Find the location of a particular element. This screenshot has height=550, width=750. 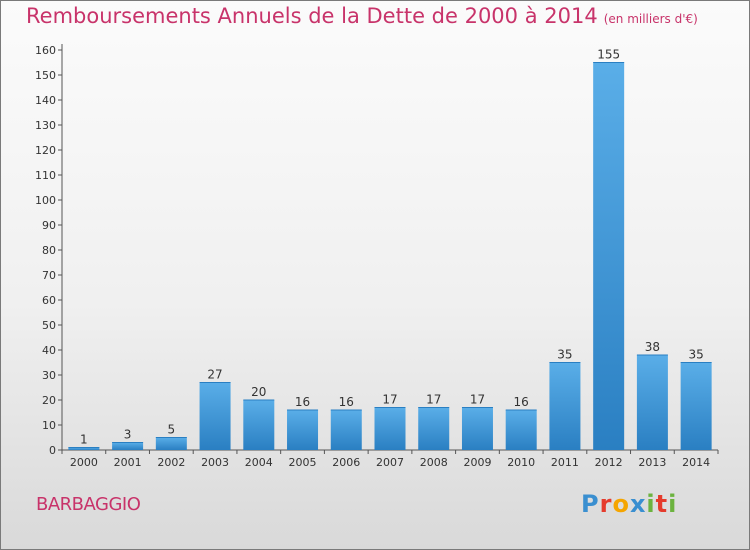

x-tick-label: 2012 is located at coordinates (609, 462).